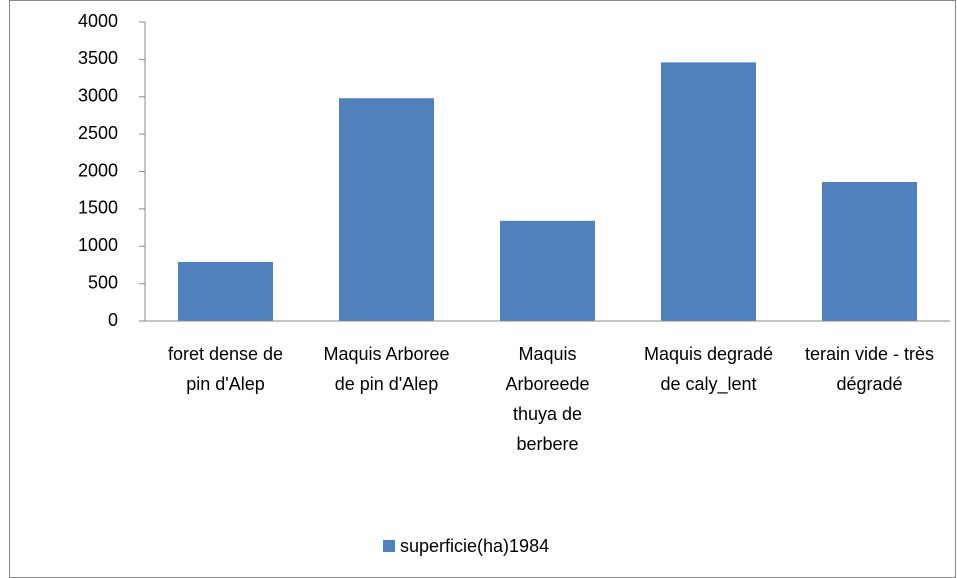 The height and width of the screenshot is (578, 957). I want to click on y-tick-label: 1500, so click(98, 208).